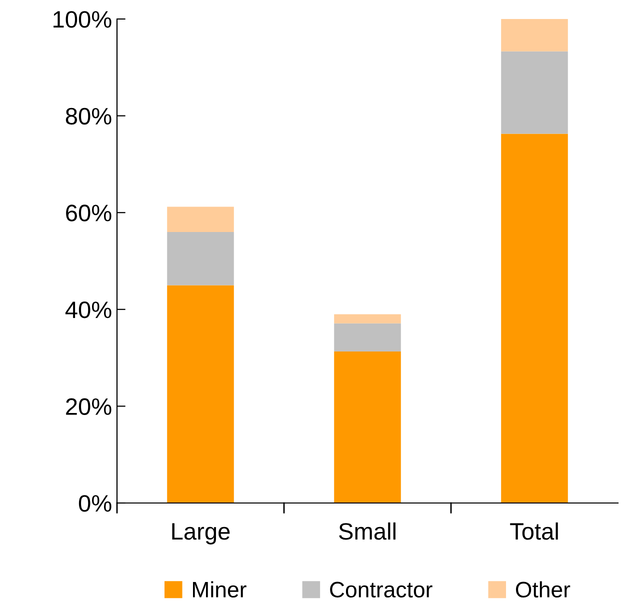  I want to click on y-tick-label: 60%, so click(89, 213).